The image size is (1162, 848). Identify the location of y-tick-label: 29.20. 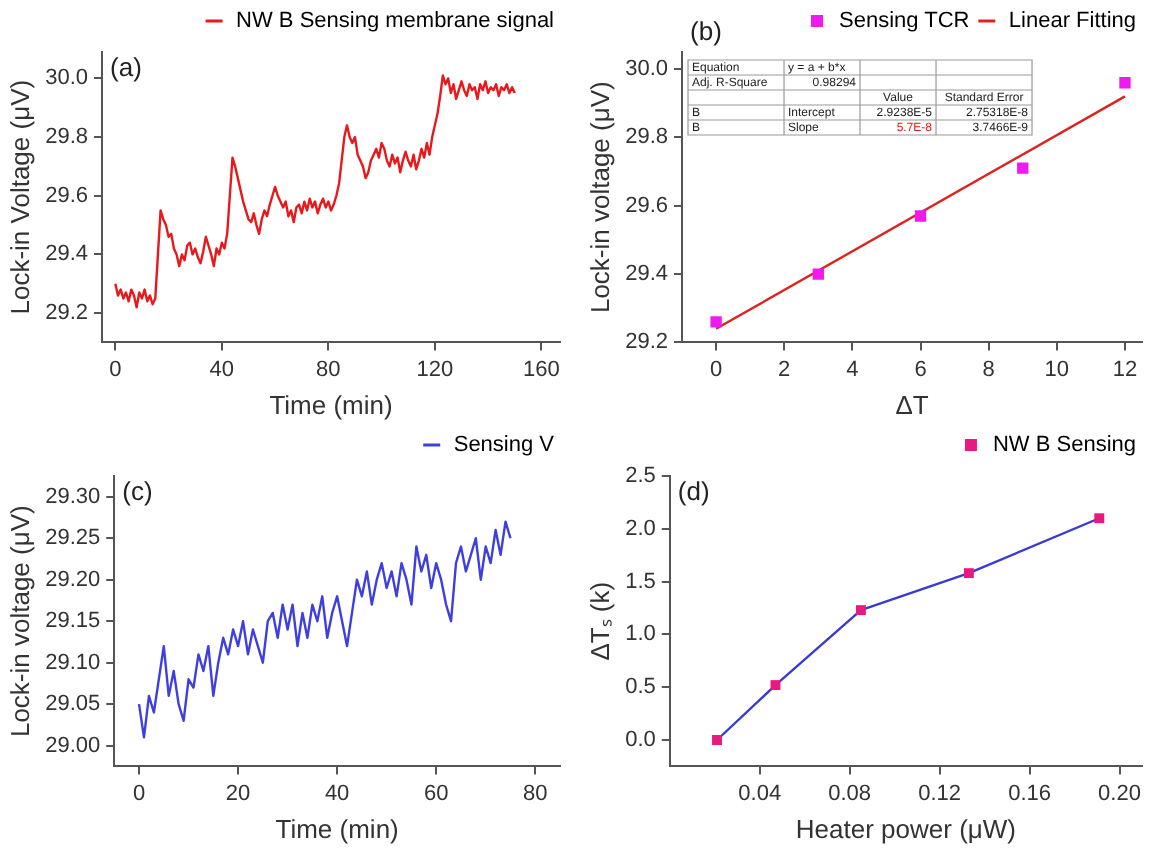
(73, 579).